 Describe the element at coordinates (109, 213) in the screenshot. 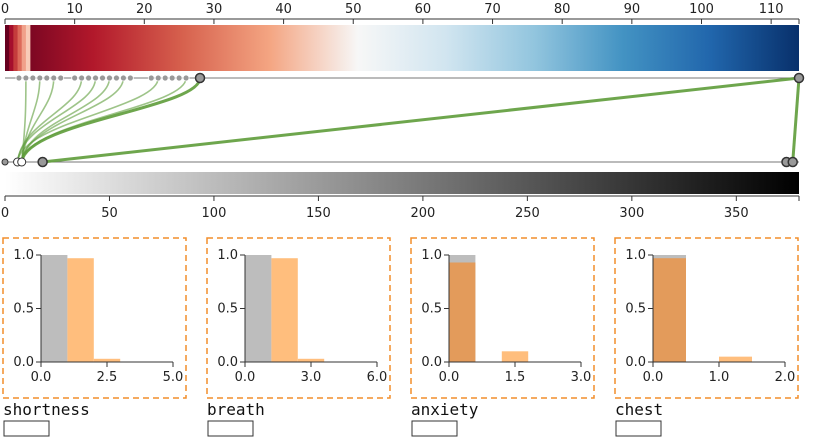

I see `bottom-axis-tick-label: 50` at that location.